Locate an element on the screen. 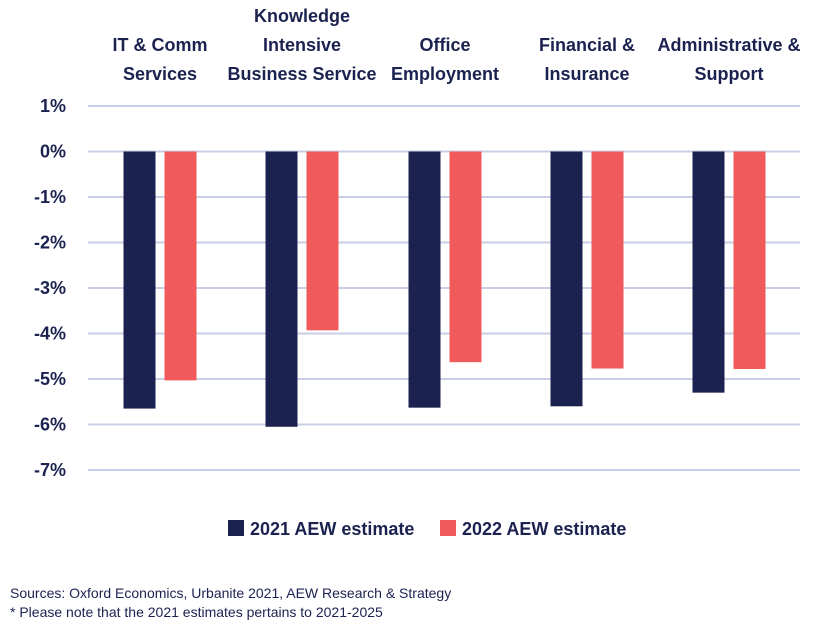 The width and height of the screenshot is (821, 626). y-tick-label: -5% is located at coordinates (50, 379).